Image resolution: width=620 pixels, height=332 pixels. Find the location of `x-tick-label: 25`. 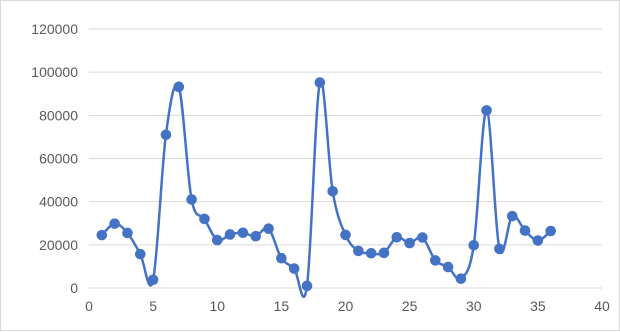

x-tick-label: 25 is located at coordinates (410, 306).